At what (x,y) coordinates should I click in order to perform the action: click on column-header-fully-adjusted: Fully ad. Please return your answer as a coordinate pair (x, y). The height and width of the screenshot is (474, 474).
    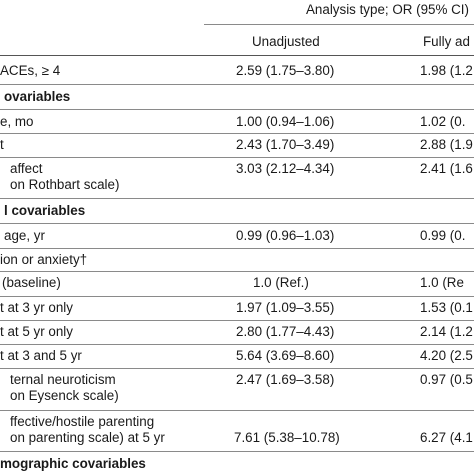
    Looking at the image, I should click on (446, 41).